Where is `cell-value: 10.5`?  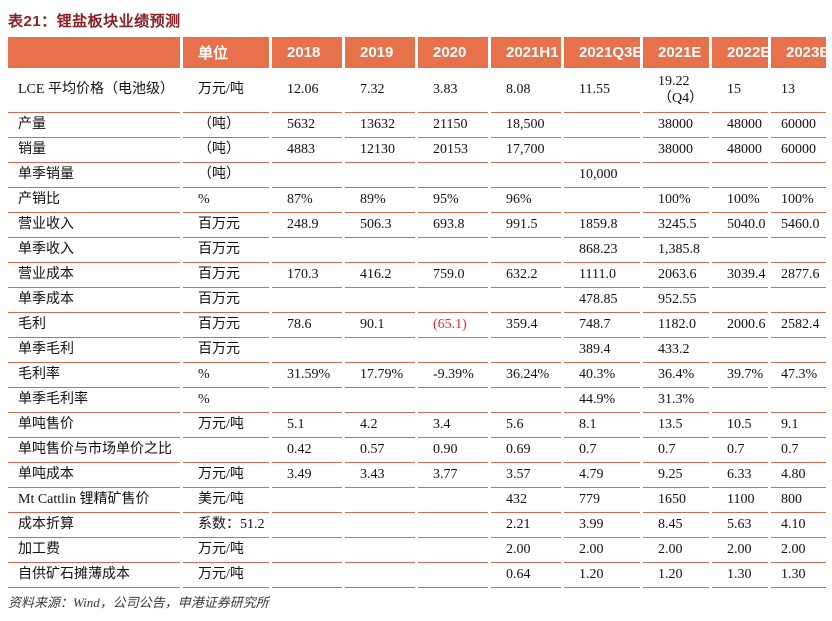 cell-value: 10.5 is located at coordinates (740, 425).